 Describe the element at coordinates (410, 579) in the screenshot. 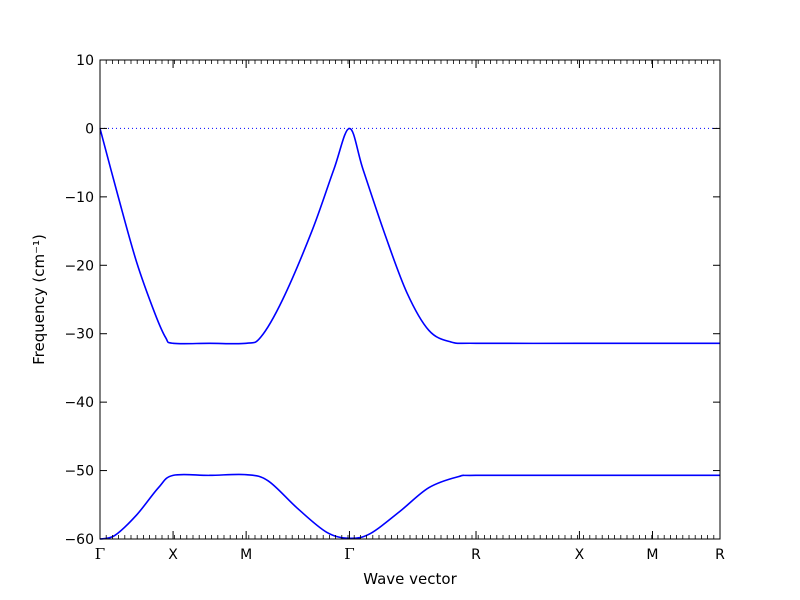

I see `x-axis-label: Wave vector` at that location.